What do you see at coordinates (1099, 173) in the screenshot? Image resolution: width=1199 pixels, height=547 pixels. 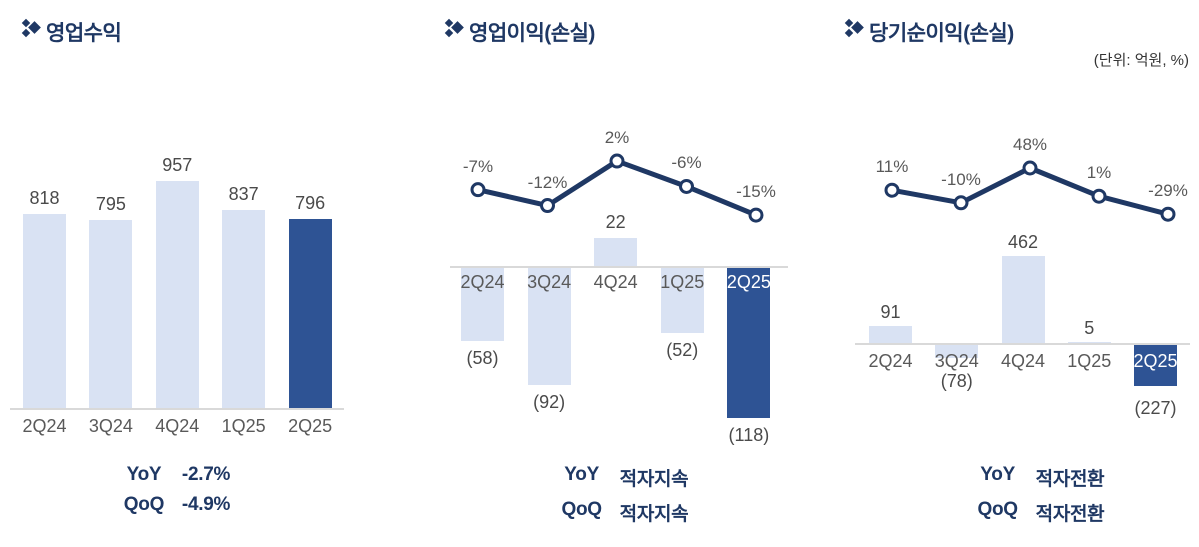 I see `line-value-label: 1%` at bounding box center [1099, 173].